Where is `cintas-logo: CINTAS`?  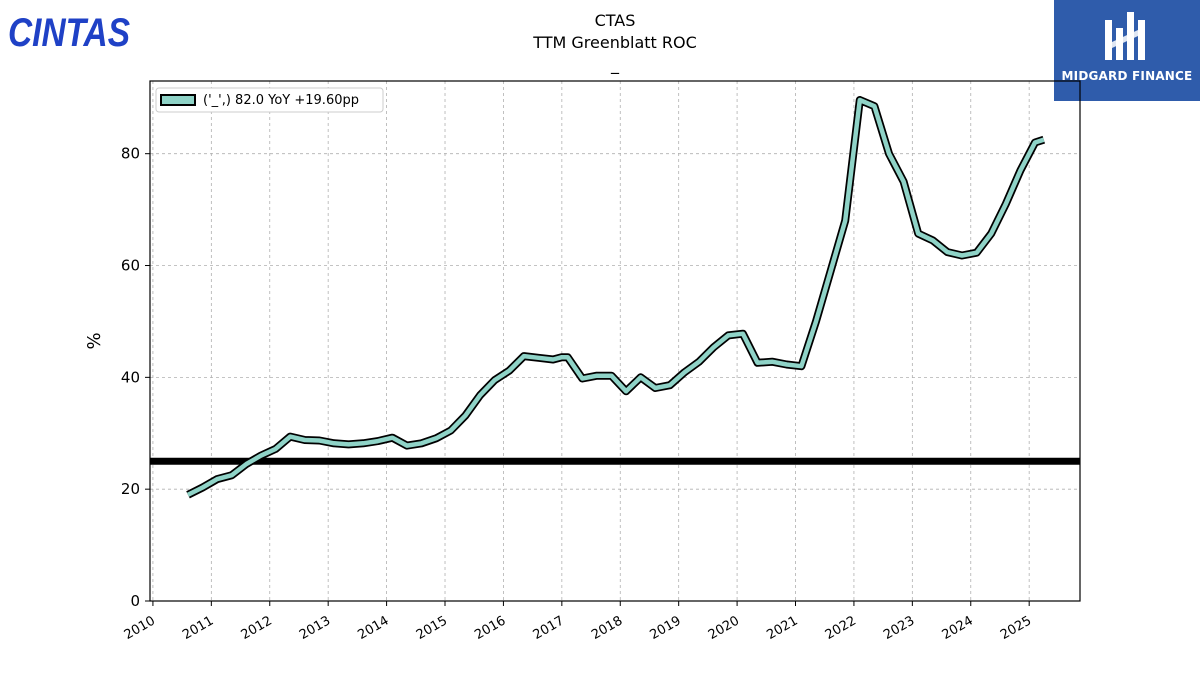
cintas-logo: CINTAS is located at coordinates (70, 30).